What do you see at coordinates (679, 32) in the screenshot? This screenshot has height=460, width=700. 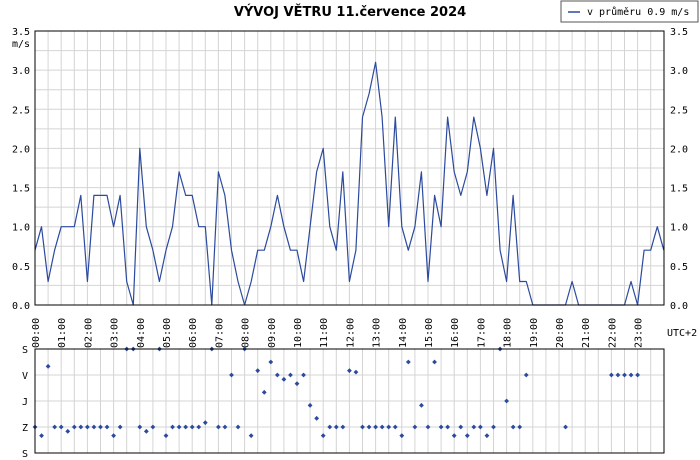 I see `speed-y-tick-right: 3.5` at bounding box center [679, 32].